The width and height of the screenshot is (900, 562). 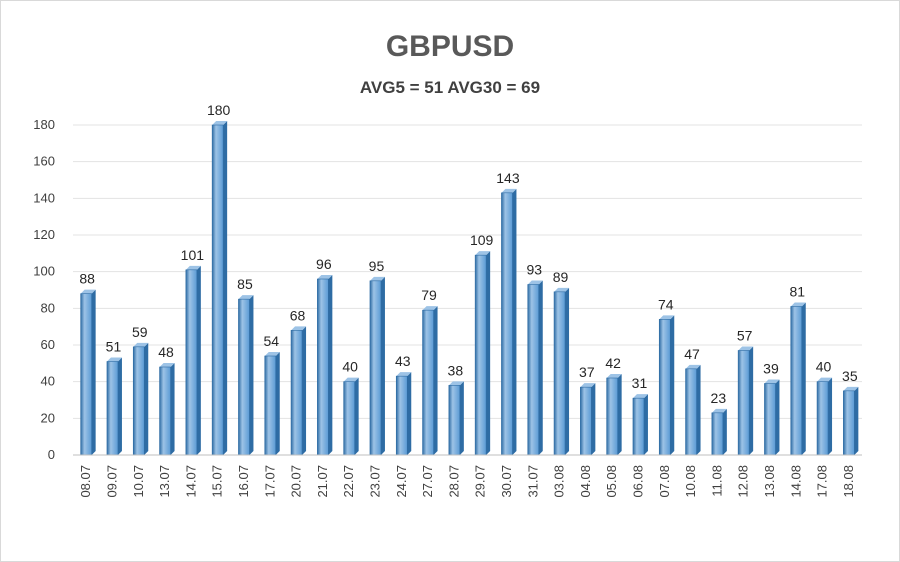 What do you see at coordinates (453, 481) in the screenshot?
I see `x-tick-label: 28.07` at bounding box center [453, 481].